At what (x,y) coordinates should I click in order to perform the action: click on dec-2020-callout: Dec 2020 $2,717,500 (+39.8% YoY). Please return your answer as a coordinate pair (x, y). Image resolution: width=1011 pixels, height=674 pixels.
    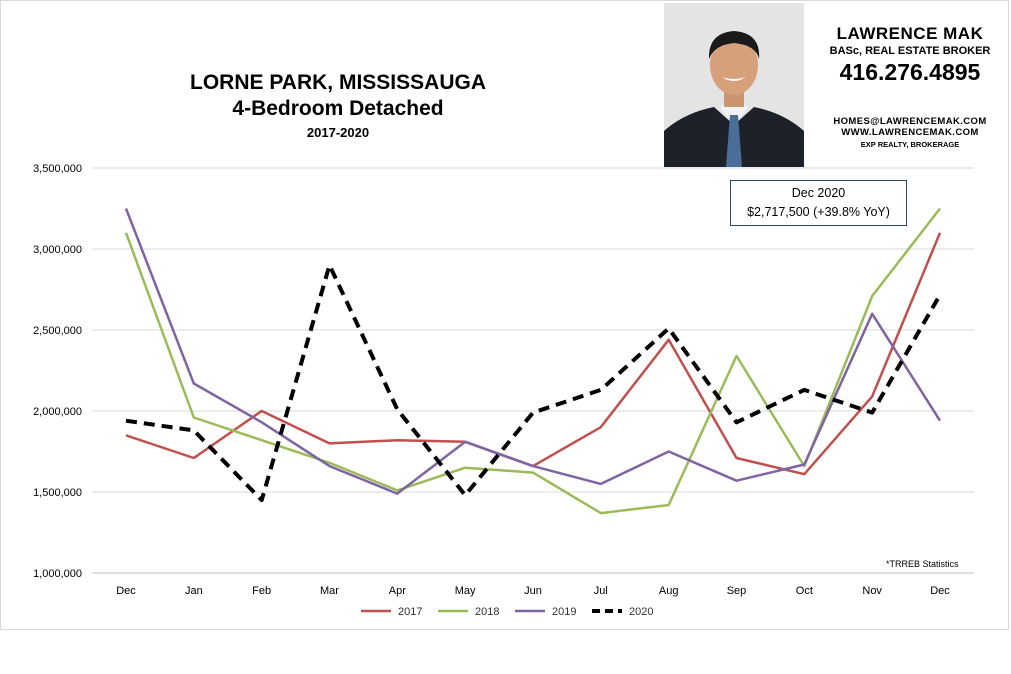
    Looking at the image, I should click on (818, 203).